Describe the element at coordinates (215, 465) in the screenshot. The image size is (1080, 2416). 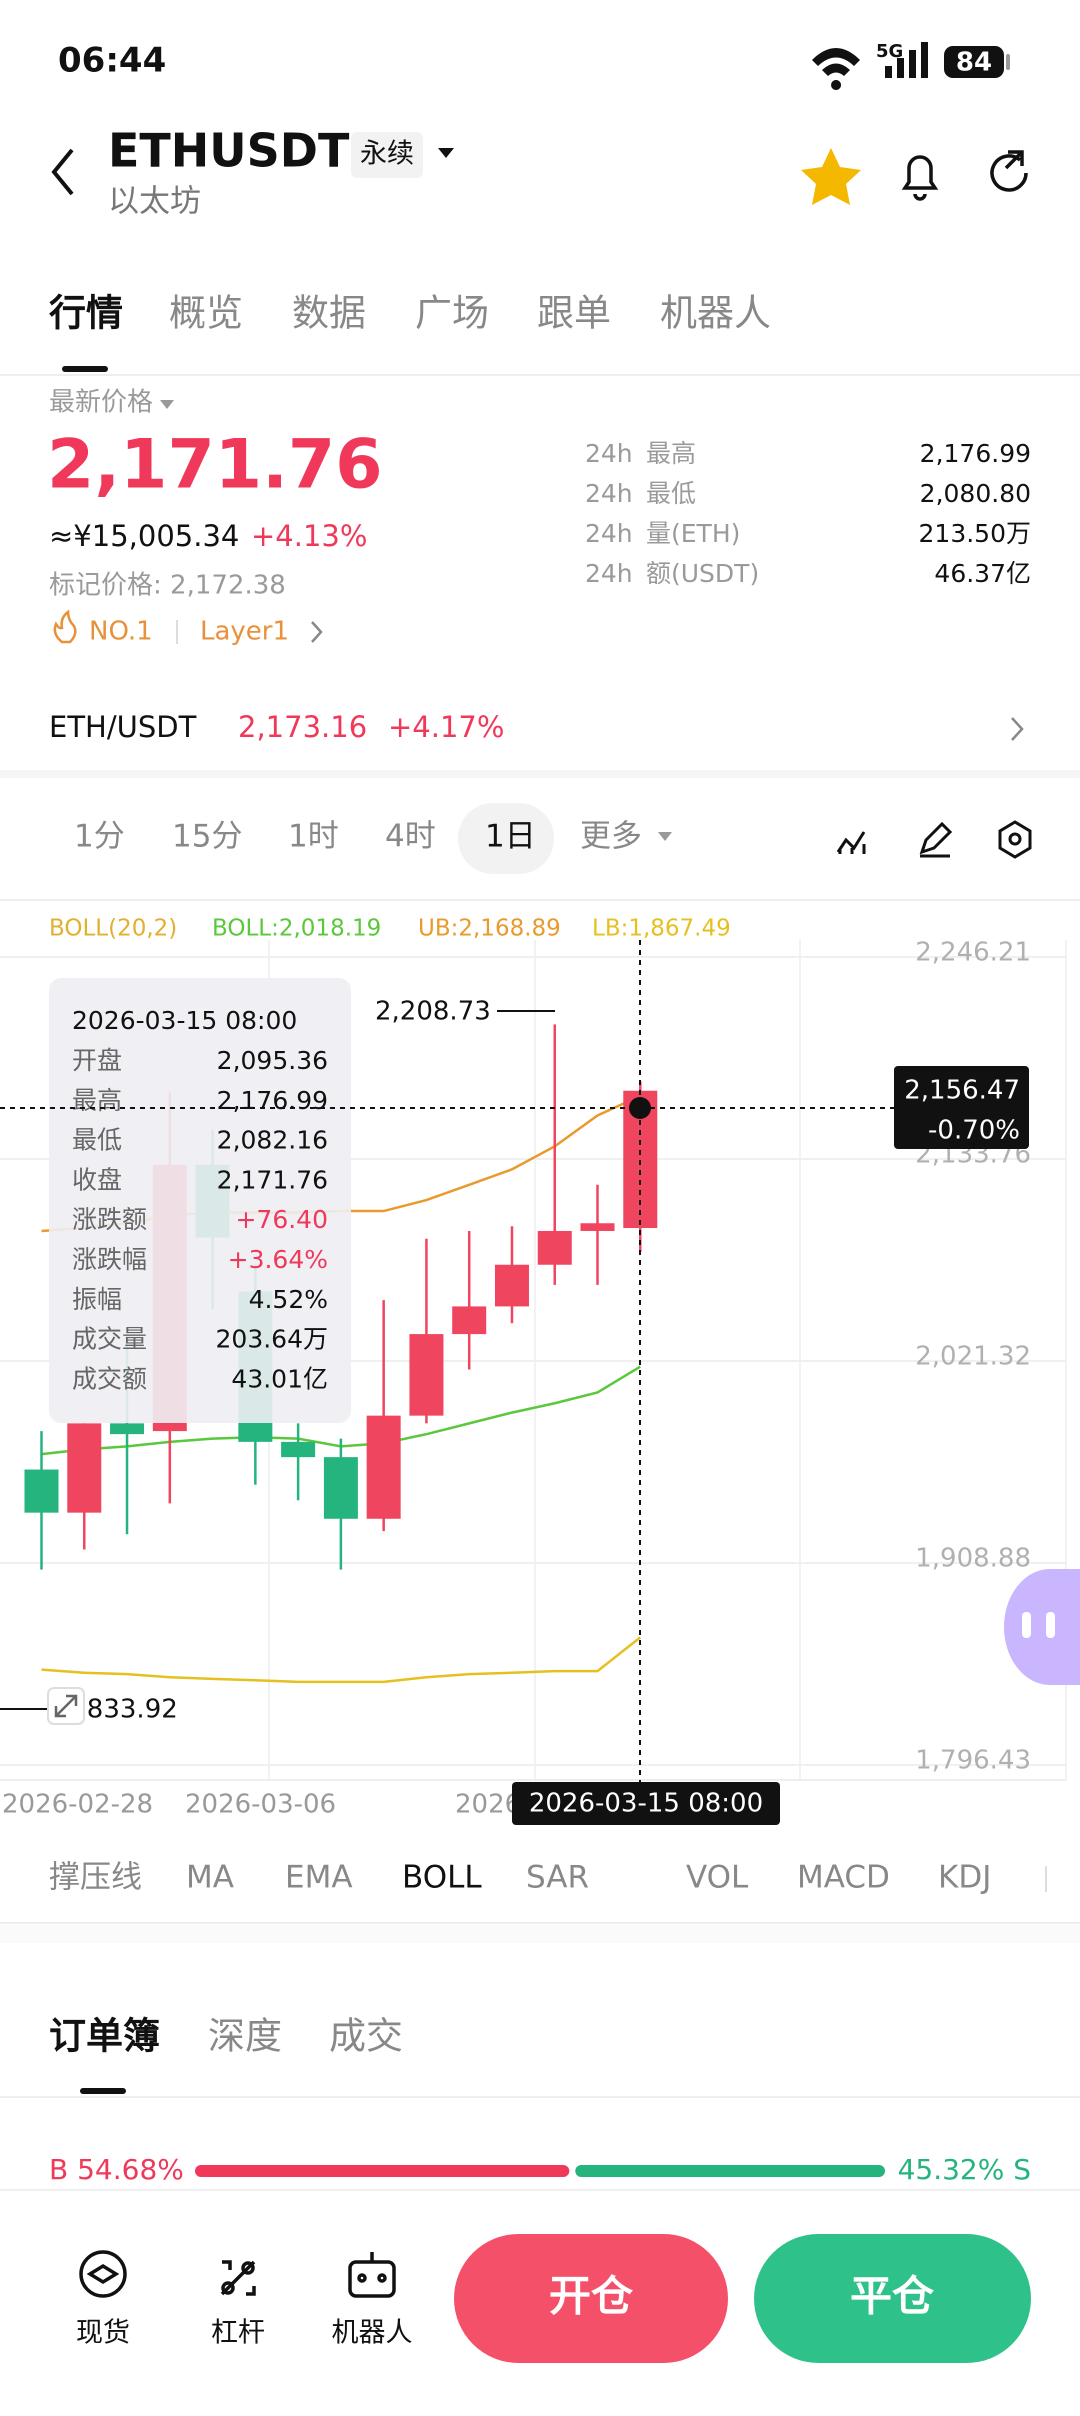
I see `last-price: 2,171.76` at that location.